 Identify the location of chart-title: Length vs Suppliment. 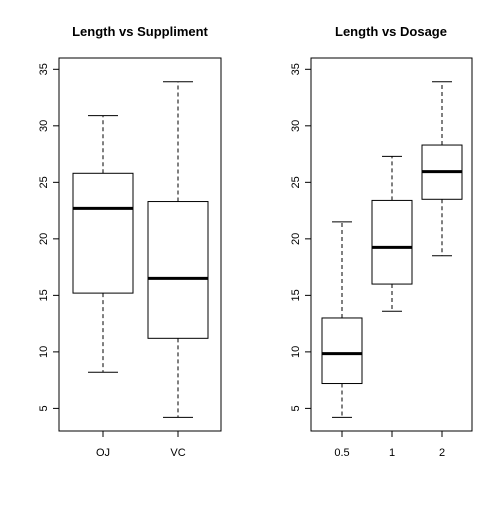
(140, 31).